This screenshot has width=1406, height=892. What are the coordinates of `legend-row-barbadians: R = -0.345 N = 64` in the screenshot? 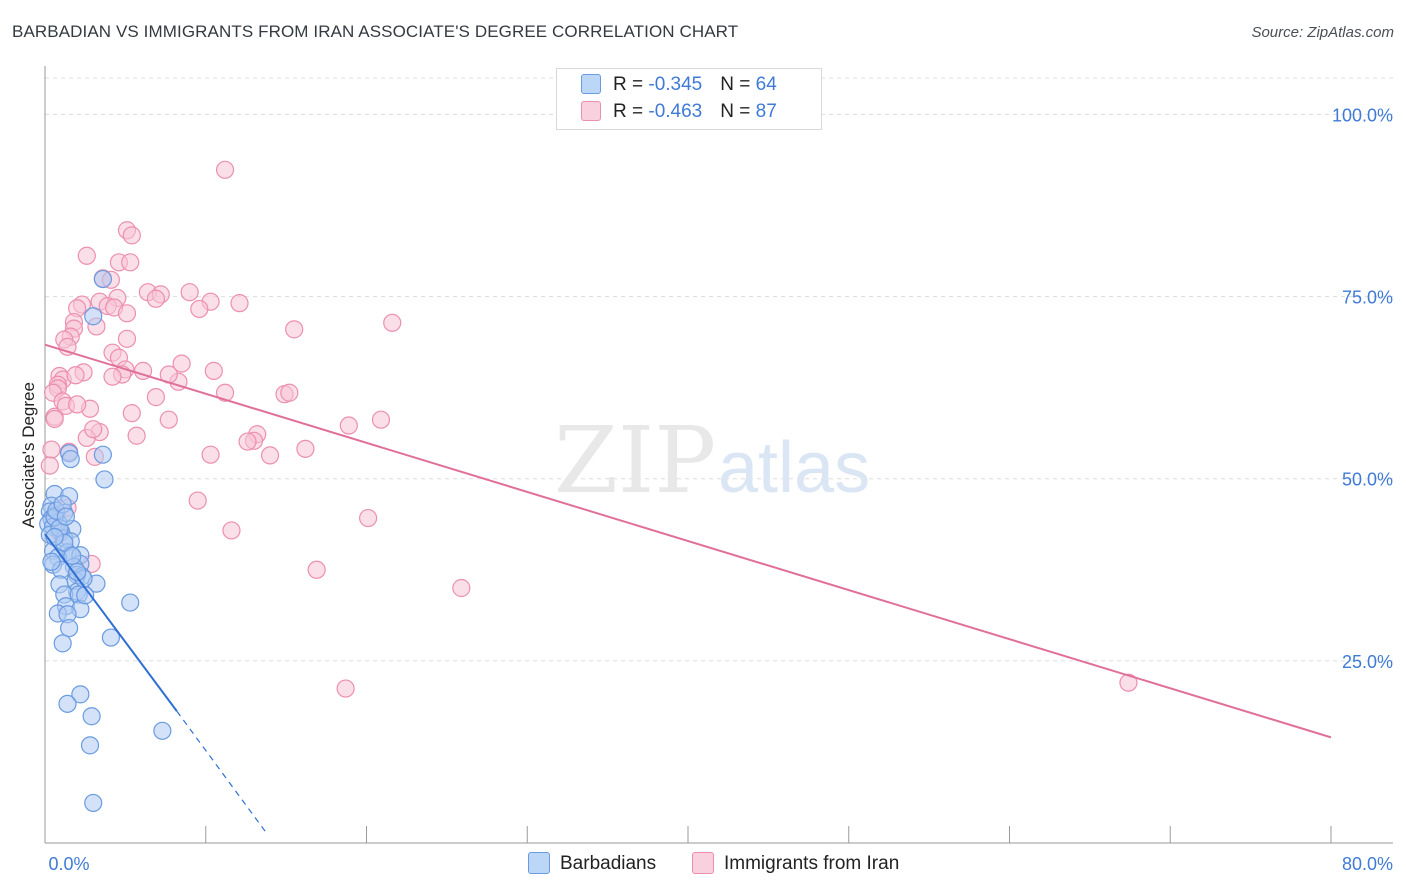 It's located at (679, 86).